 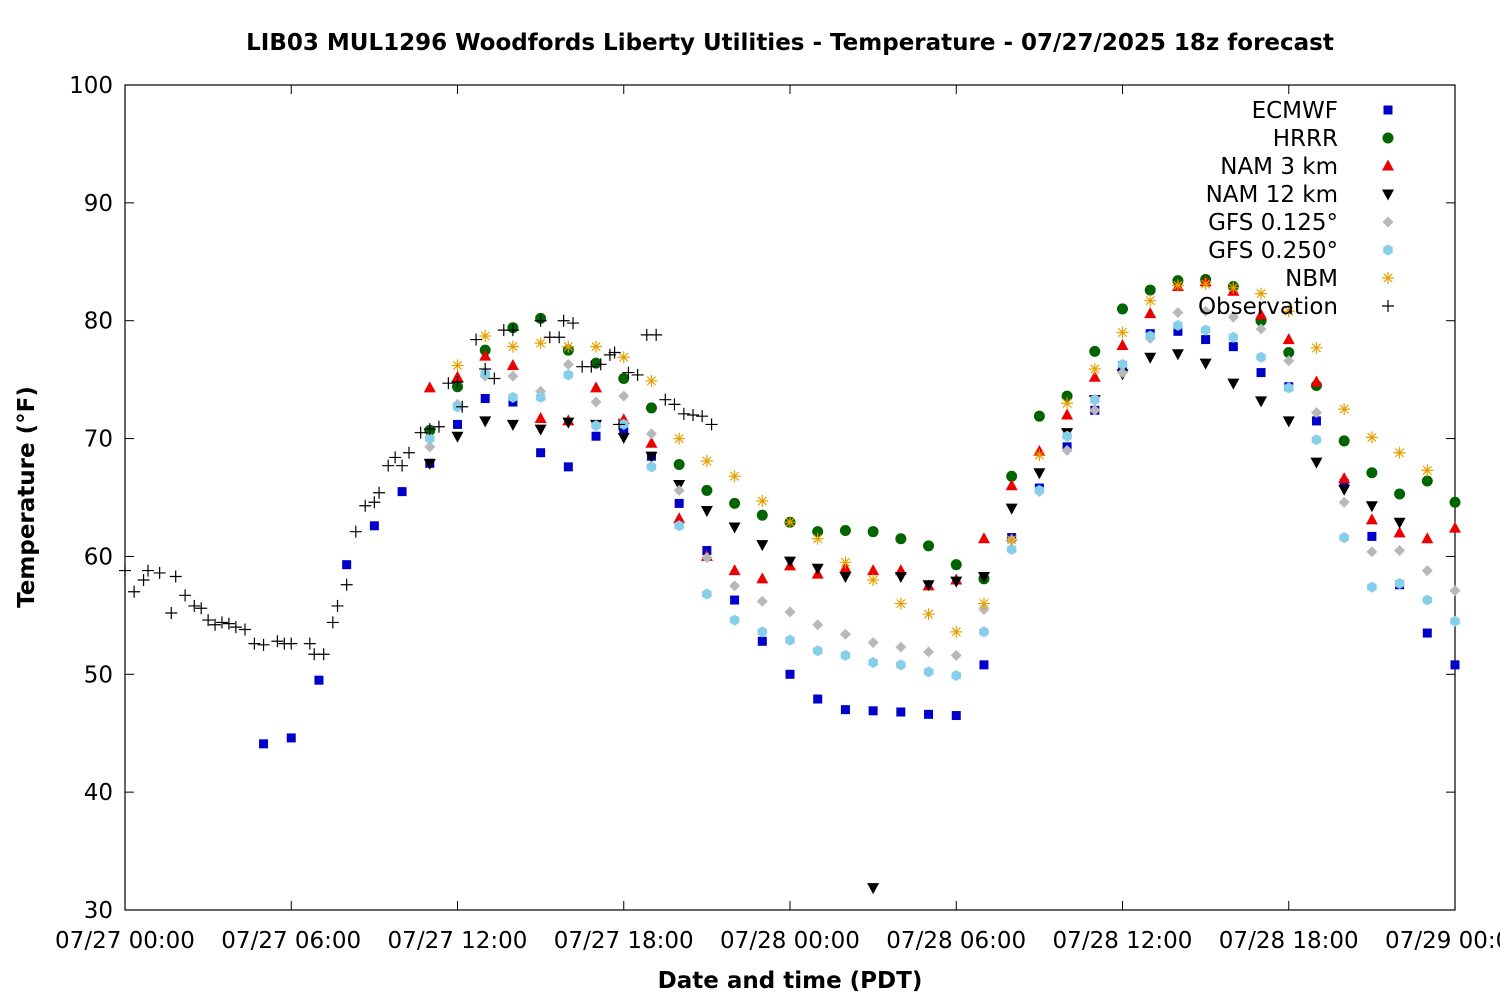 I want to click on x-tick-label: 07/28 06:00, so click(x=956, y=941).